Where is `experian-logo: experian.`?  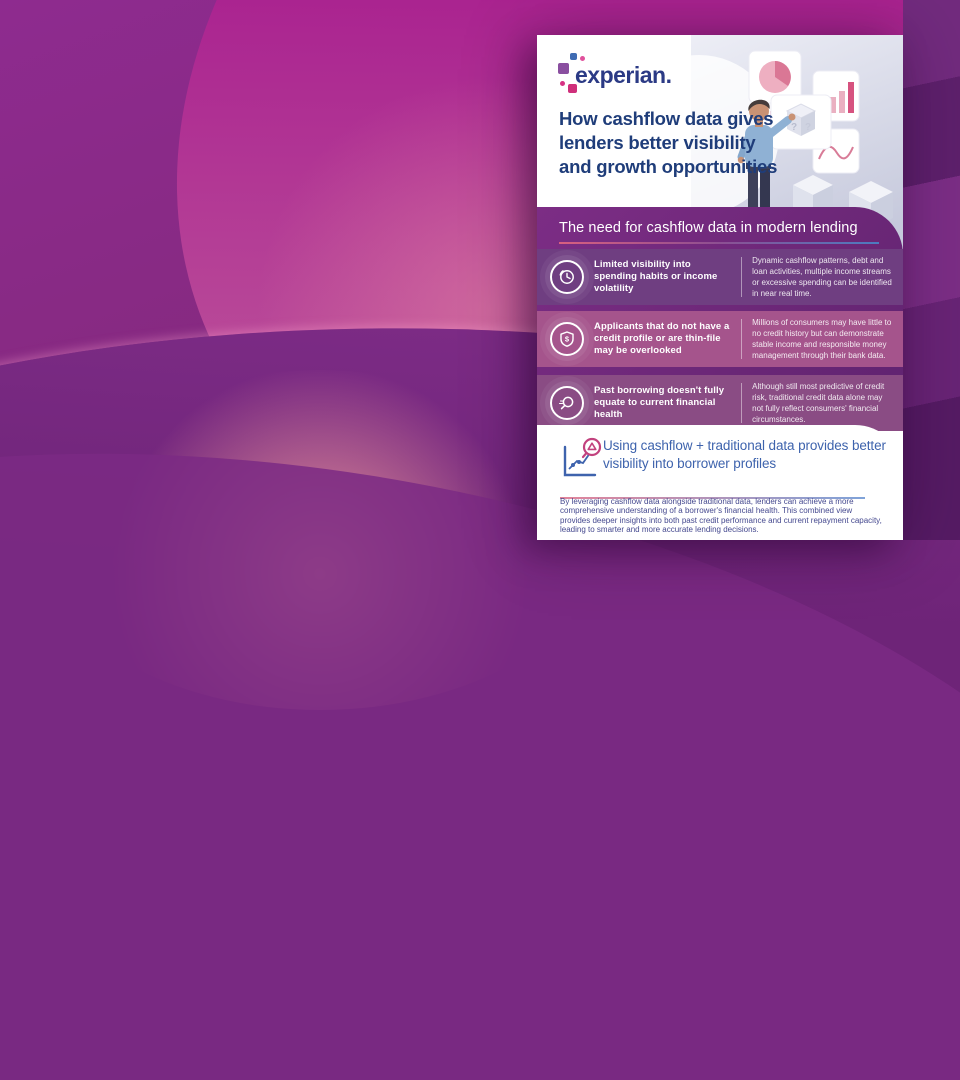 experian-logo: experian. is located at coordinates (630, 75).